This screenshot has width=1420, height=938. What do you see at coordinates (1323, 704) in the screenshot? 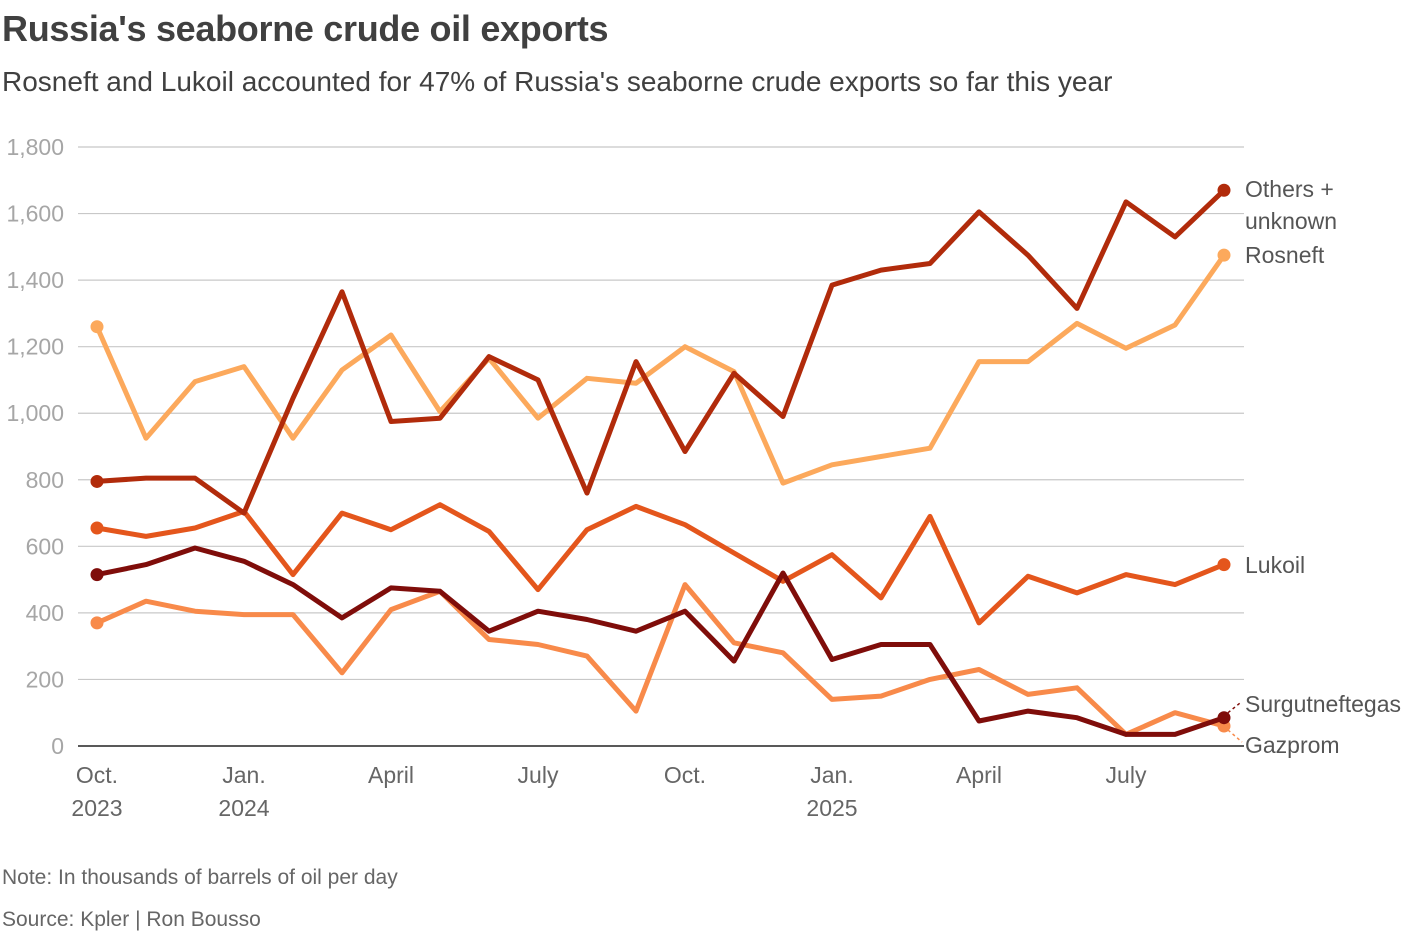
I see `series-label: Surgutneftegas` at bounding box center [1323, 704].